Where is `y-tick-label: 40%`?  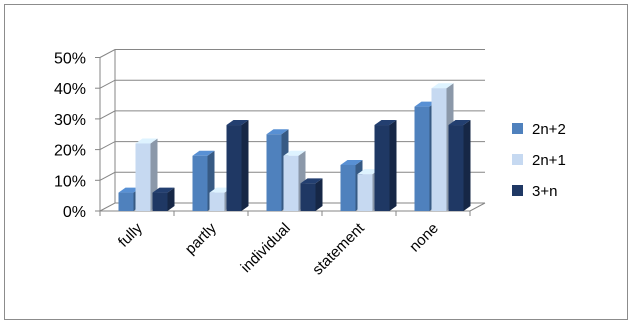 y-tick-label: 40% is located at coordinates (70, 89).